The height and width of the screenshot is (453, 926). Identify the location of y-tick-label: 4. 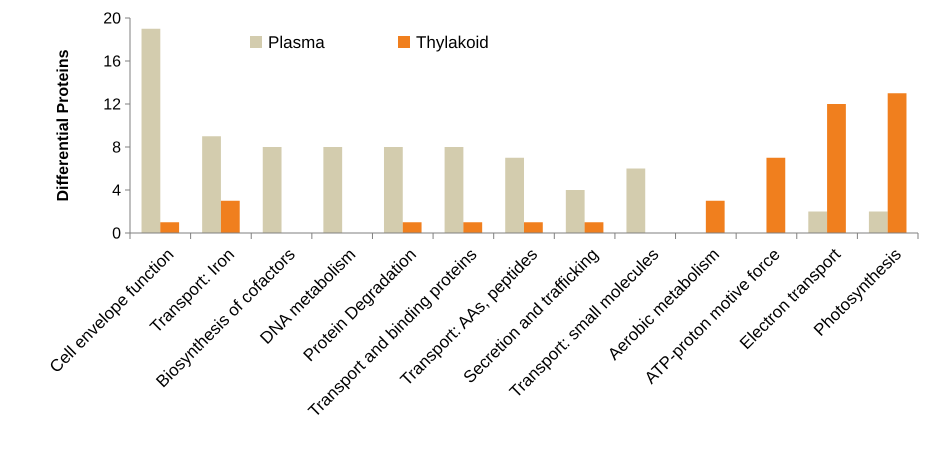
(117, 191).